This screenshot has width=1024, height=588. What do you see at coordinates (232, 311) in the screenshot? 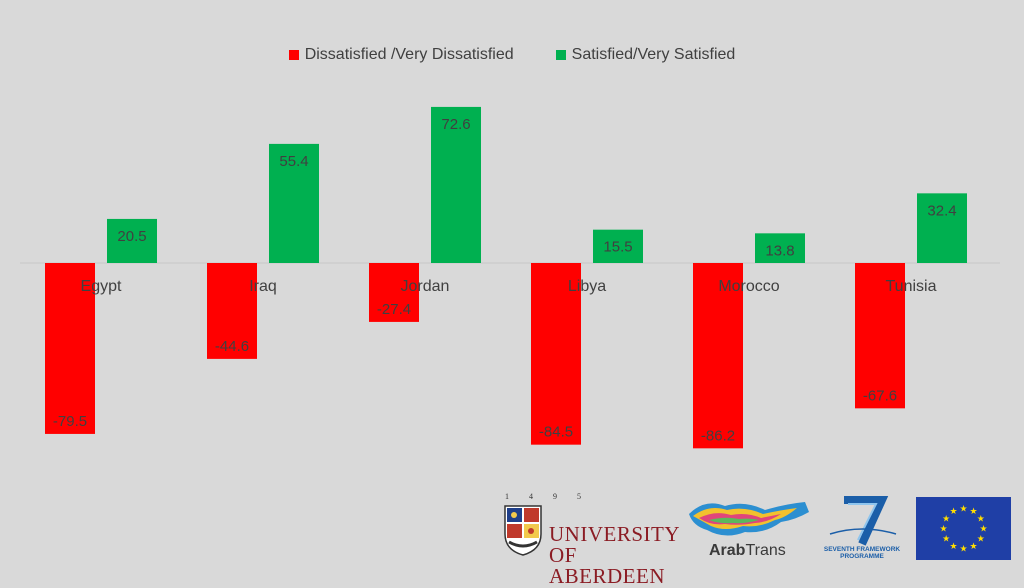
I see `bar-dissatisfied-iraq` at bounding box center [232, 311].